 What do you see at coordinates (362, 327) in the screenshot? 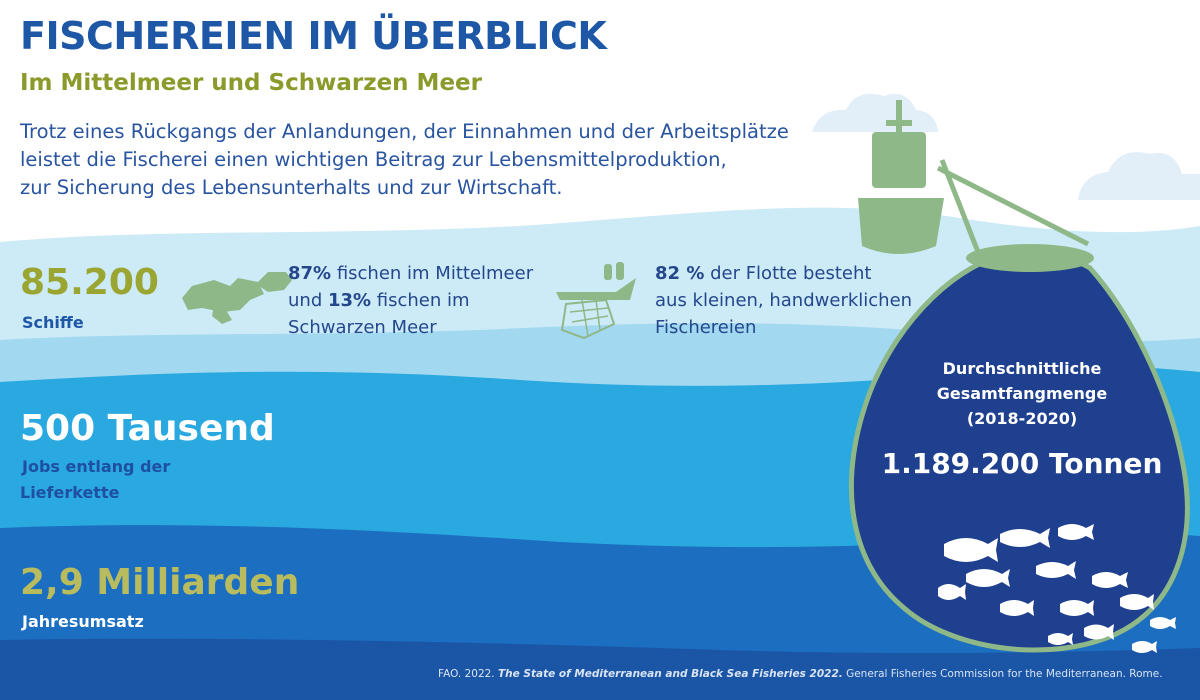
I see `black-sea-line: Schwarzen Meer` at bounding box center [362, 327].